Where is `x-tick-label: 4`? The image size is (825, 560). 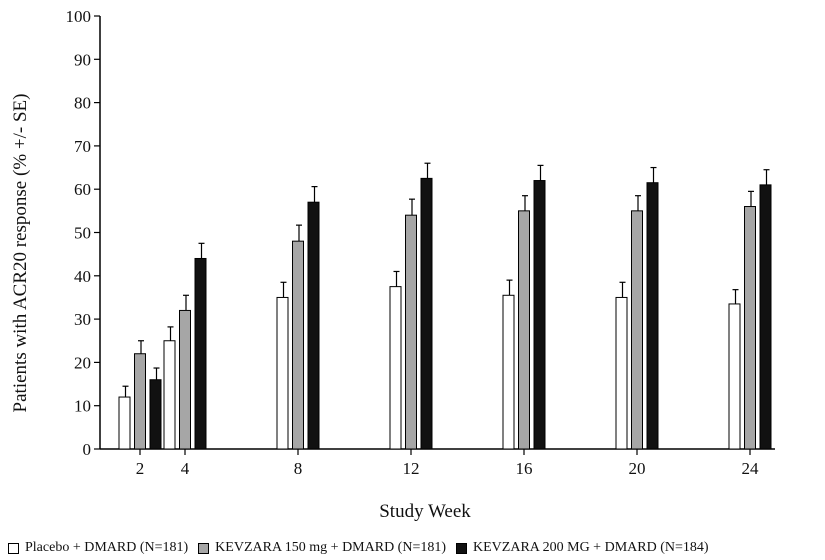 x-tick-label: 4 is located at coordinates (185, 468).